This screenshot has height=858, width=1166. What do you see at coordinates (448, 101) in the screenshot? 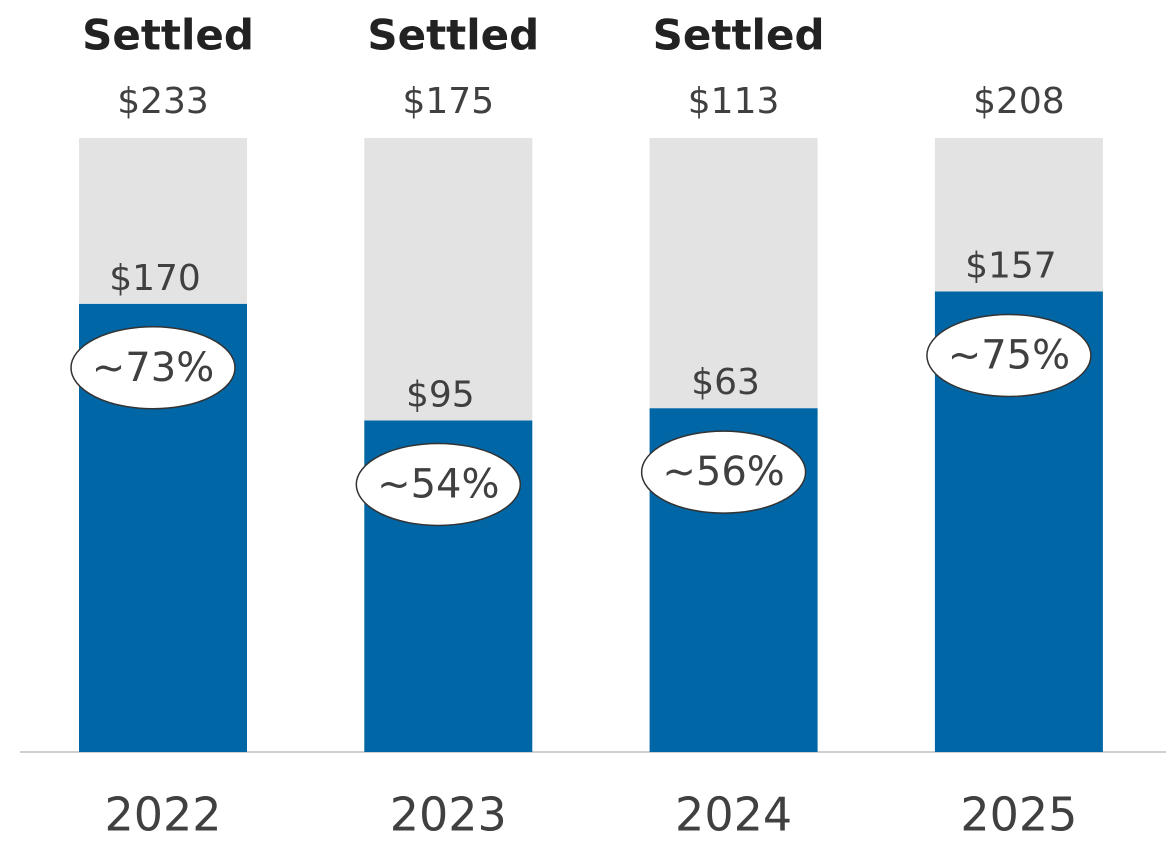
I see `total-label: $175` at bounding box center [448, 101].